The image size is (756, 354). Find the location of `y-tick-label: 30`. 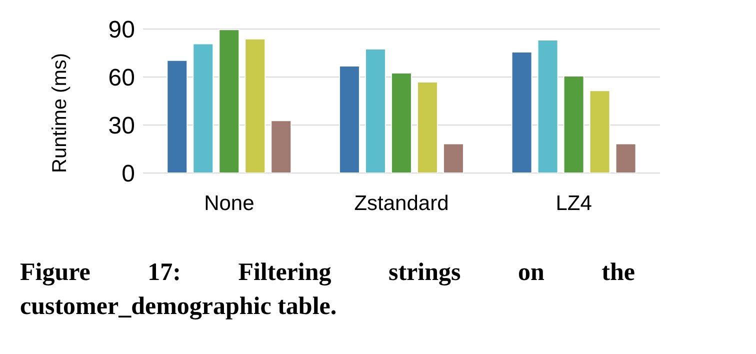

y-tick-label: 30 is located at coordinates (121, 126).